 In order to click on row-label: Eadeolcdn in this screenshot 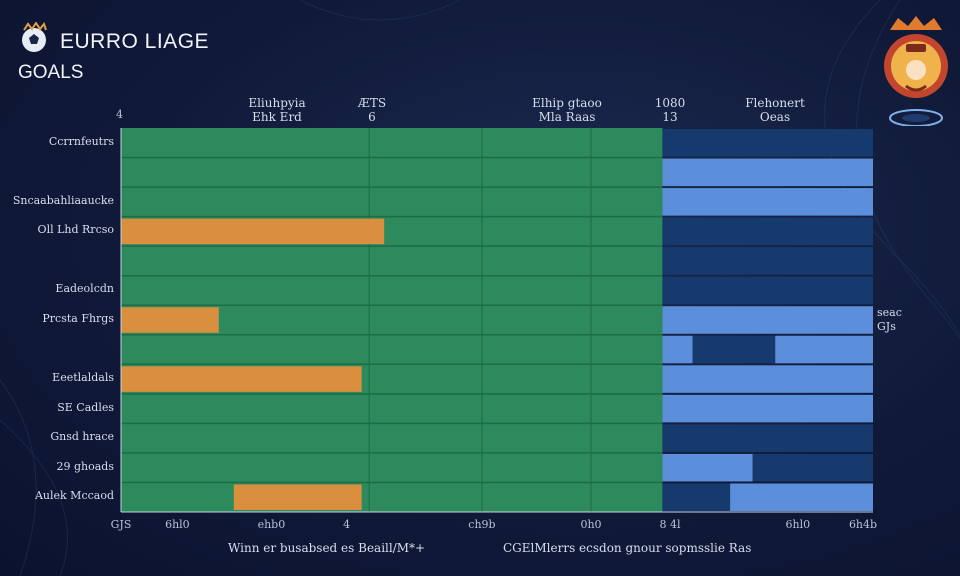, I will do `click(84, 289)`.